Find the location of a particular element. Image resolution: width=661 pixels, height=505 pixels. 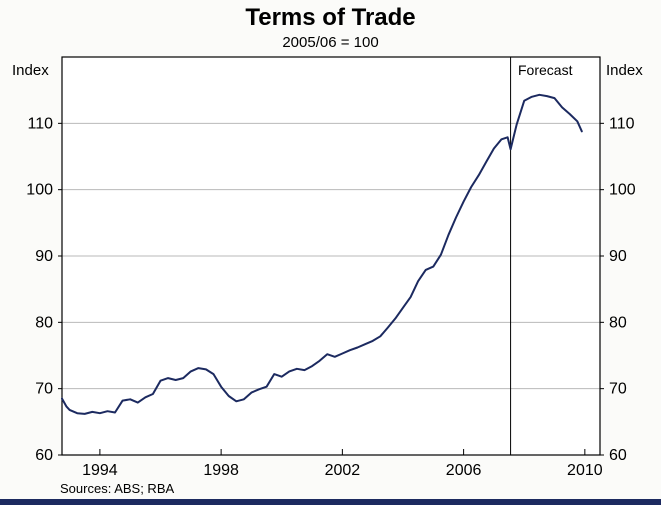

svg-text: 1994 is located at coordinates (100, 470).